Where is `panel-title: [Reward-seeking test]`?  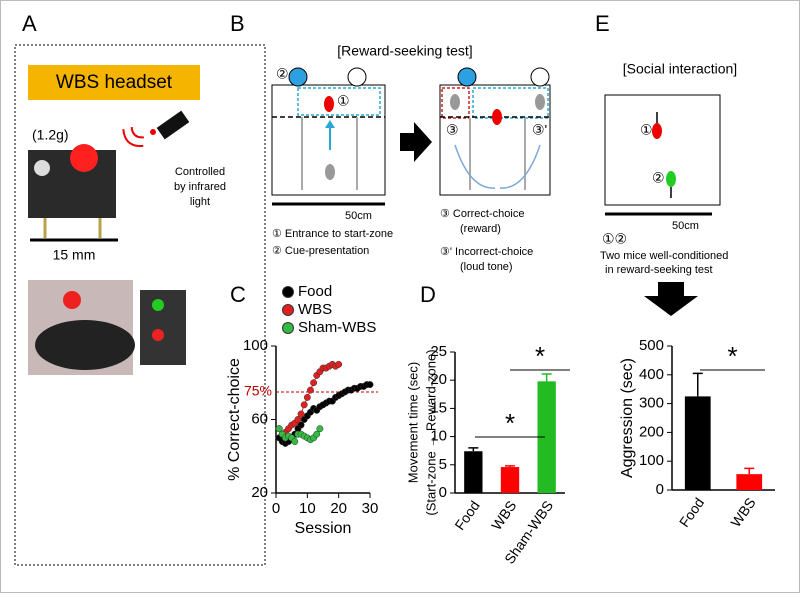 panel-title: [Reward-seeking test] is located at coordinates (404, 51).